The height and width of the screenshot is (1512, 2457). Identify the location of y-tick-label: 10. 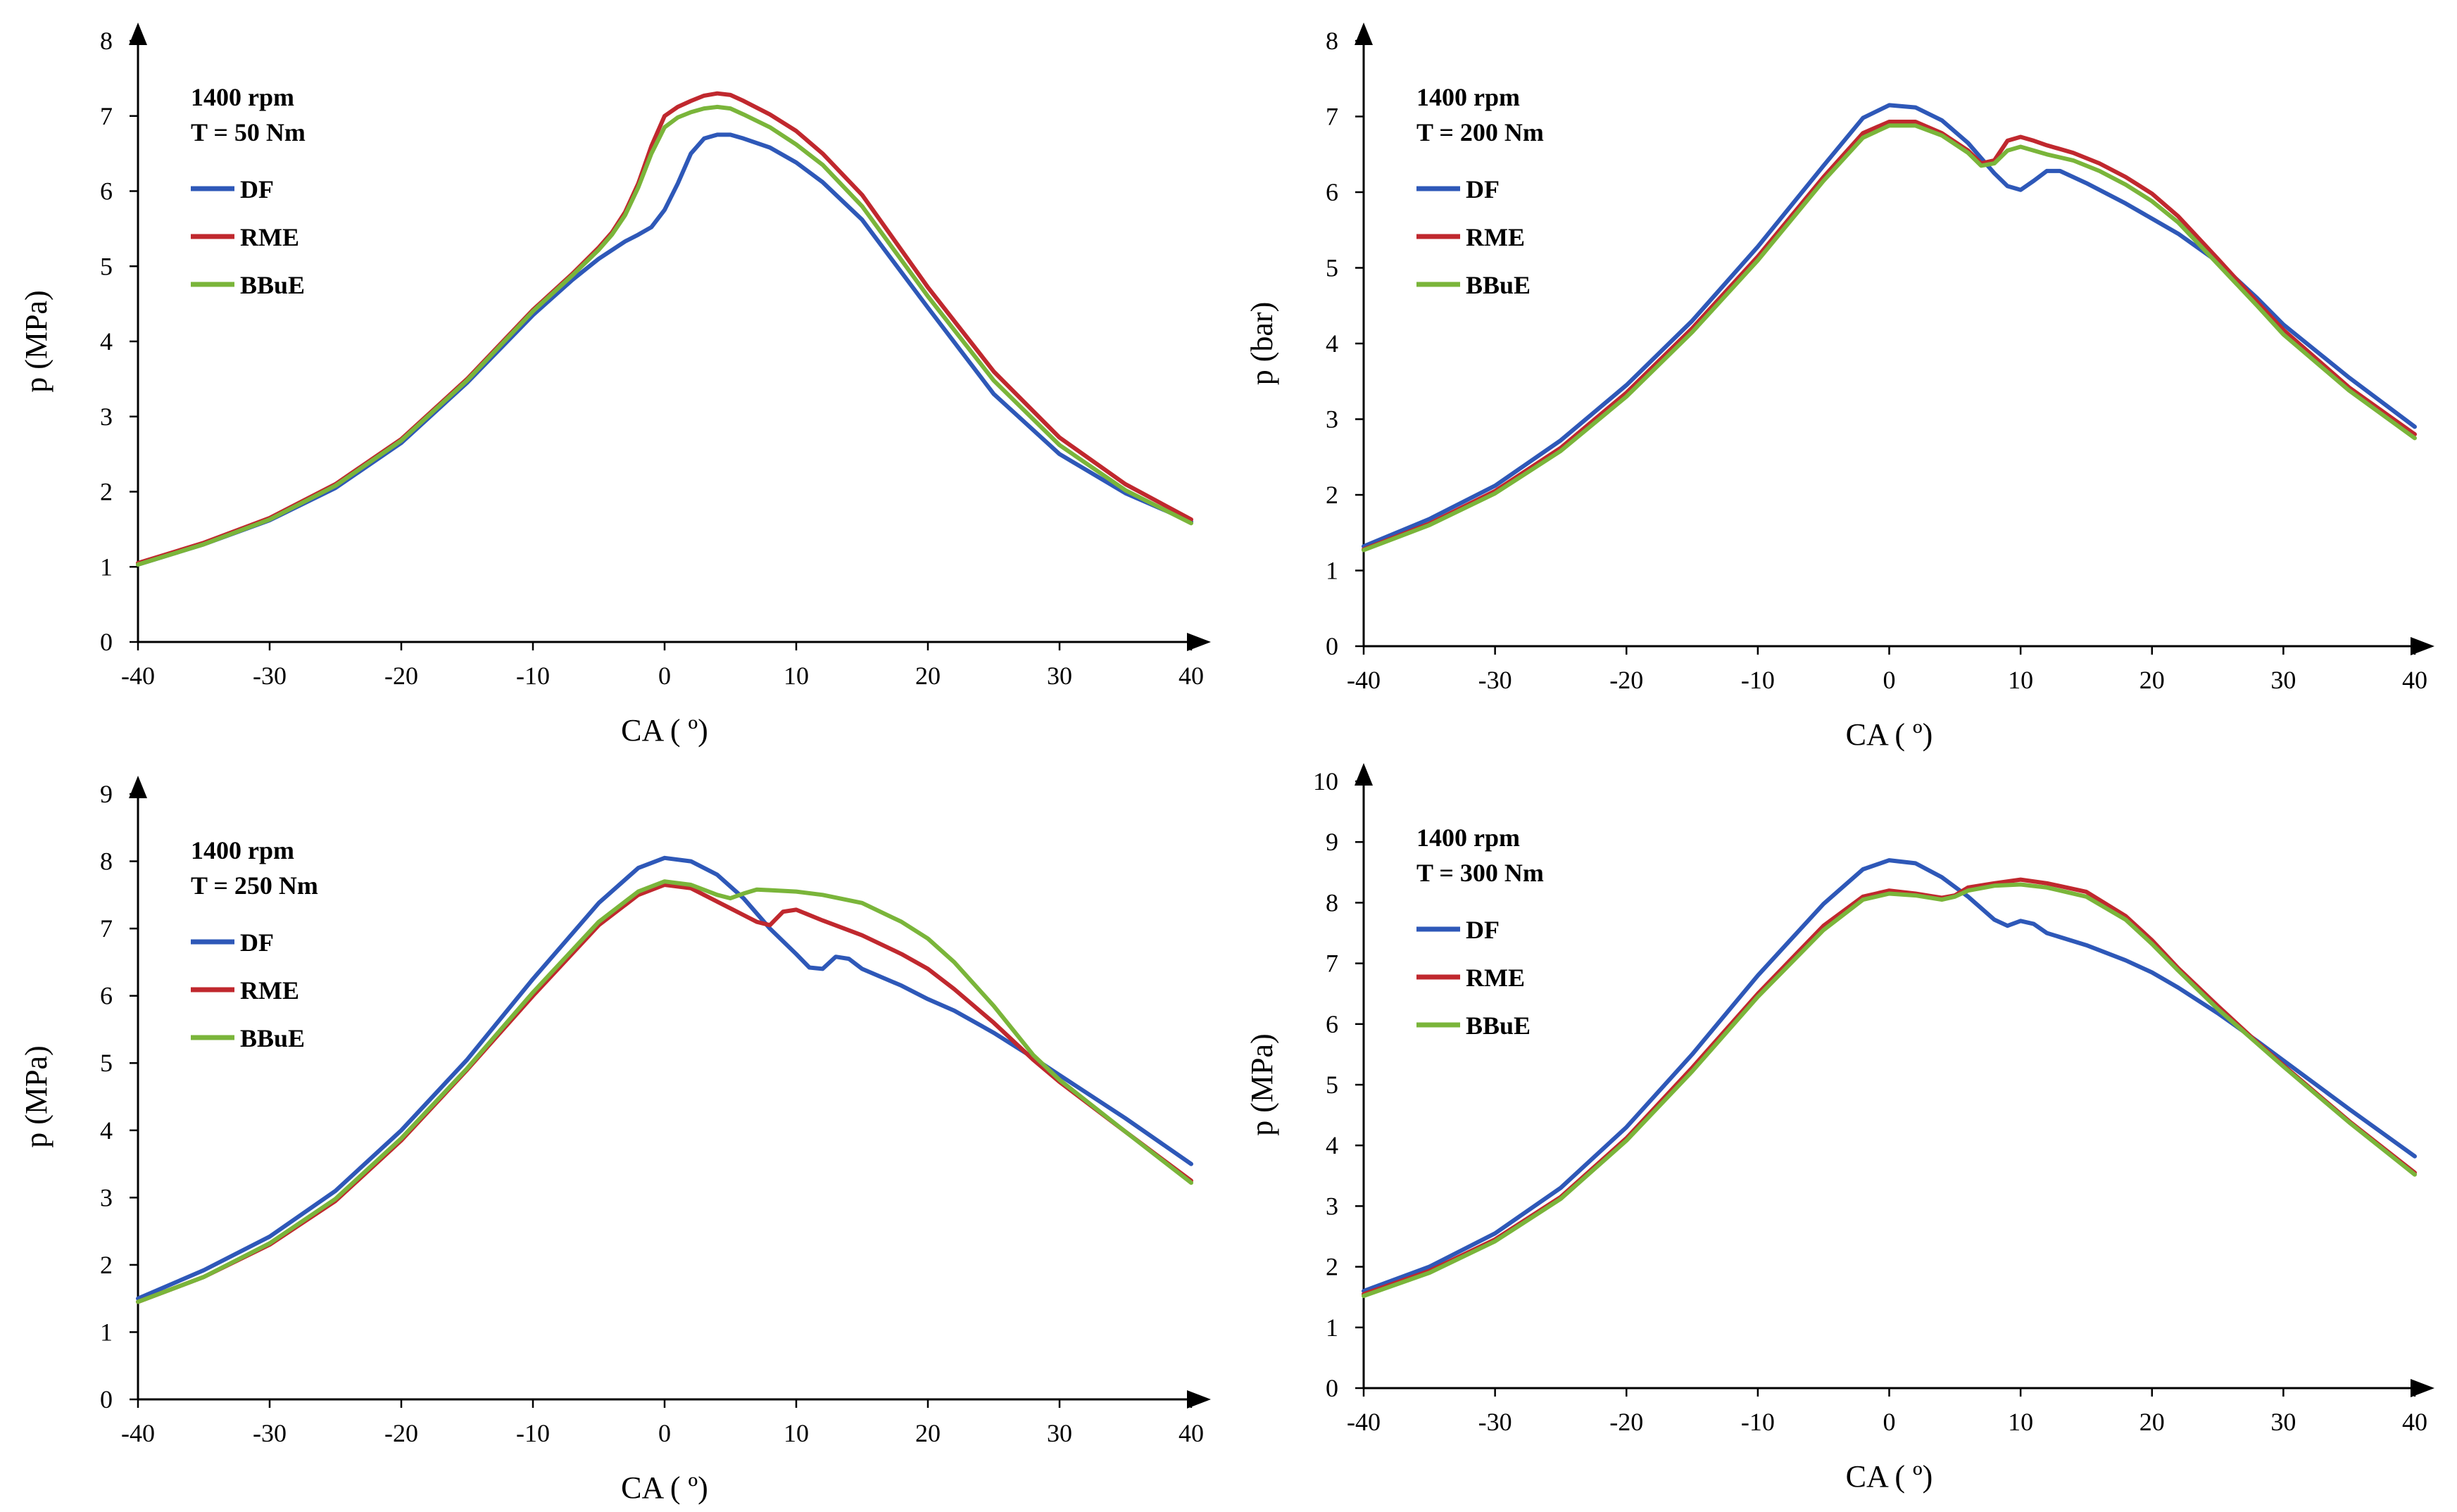
(1325, 781).